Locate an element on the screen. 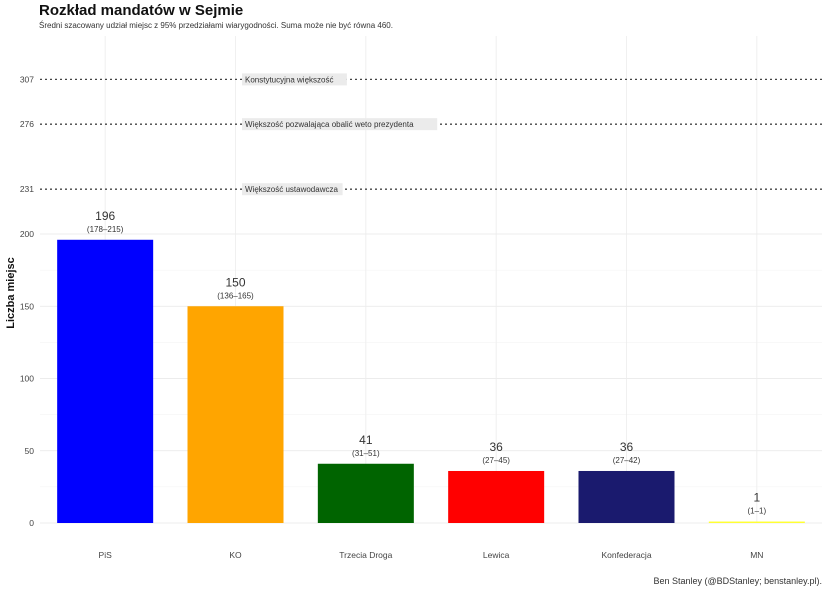 Image resolution: width=830 pixels, height=593 pixels. chart-caption: Ben Stanley (@BDStanley; benstanley.pl). is located at coordinates (737, 581).